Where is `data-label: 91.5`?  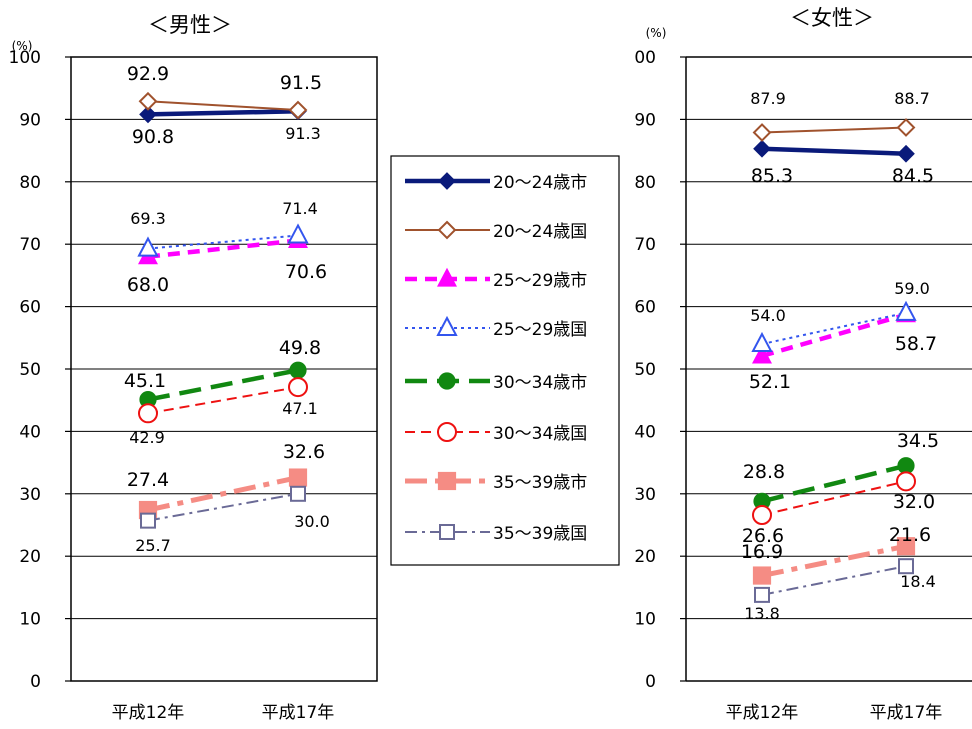
data-label: 91.5 is located at coordinates (301, 83).